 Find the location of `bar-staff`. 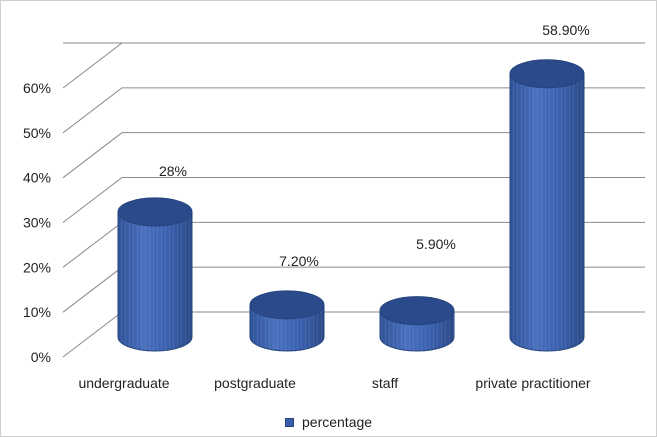

bar-staff is located at coordinates (417, 324).